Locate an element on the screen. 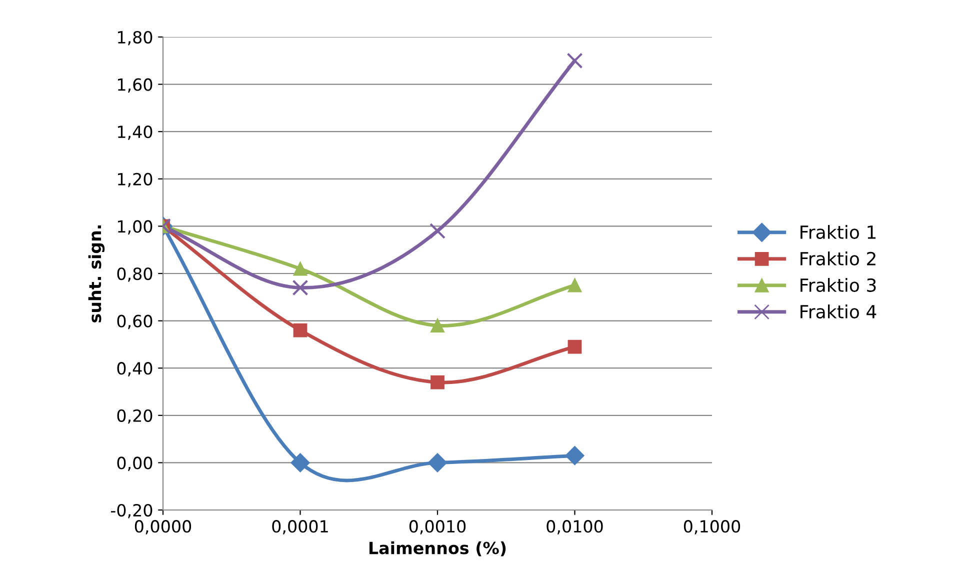  legend-label: Fraktio 4 is located at coordinates (838, 311).